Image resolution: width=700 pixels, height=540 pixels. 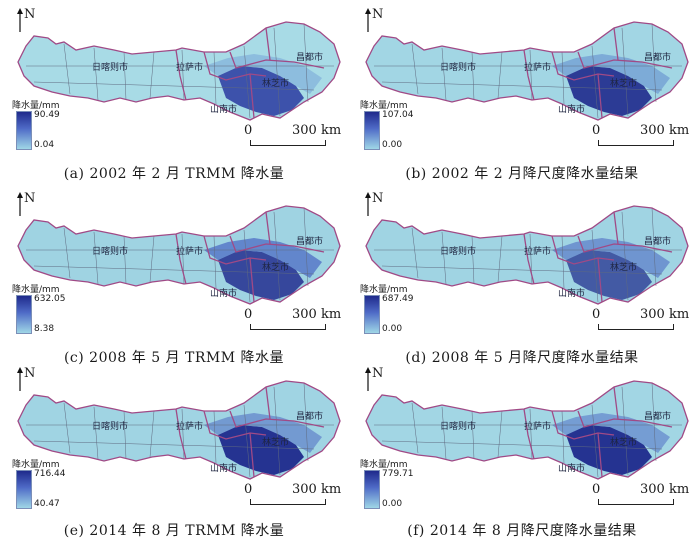 I want to click on legend: 降水量/mm 90.49 0.04, so click(x=42, y=127).